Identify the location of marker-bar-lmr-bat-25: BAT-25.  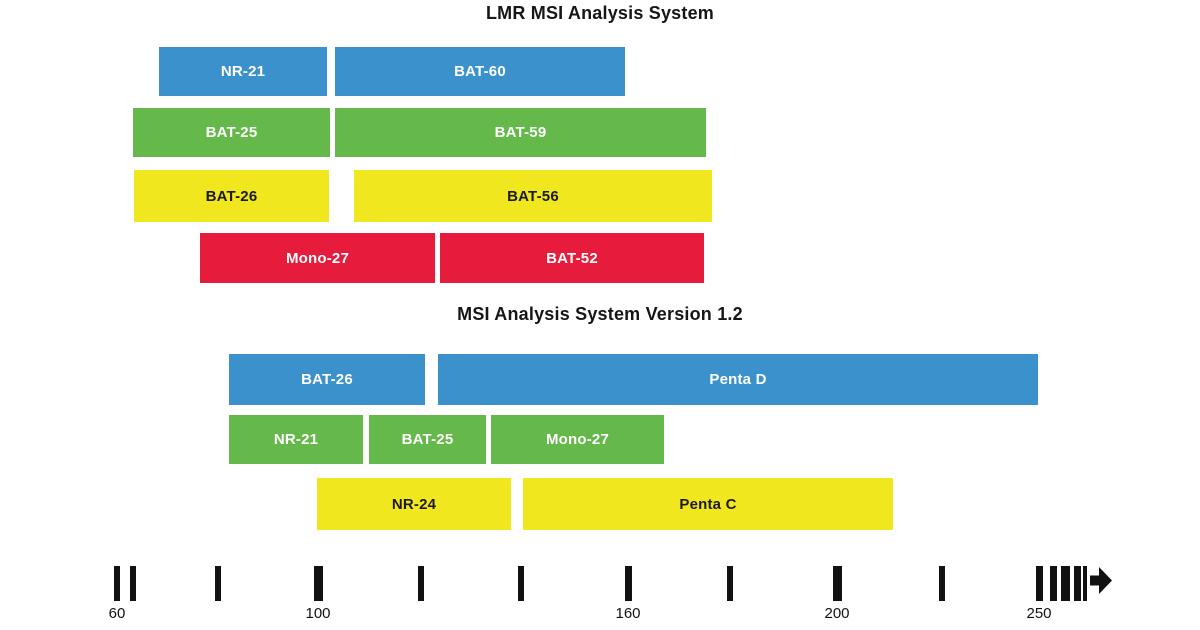
(231, 132).